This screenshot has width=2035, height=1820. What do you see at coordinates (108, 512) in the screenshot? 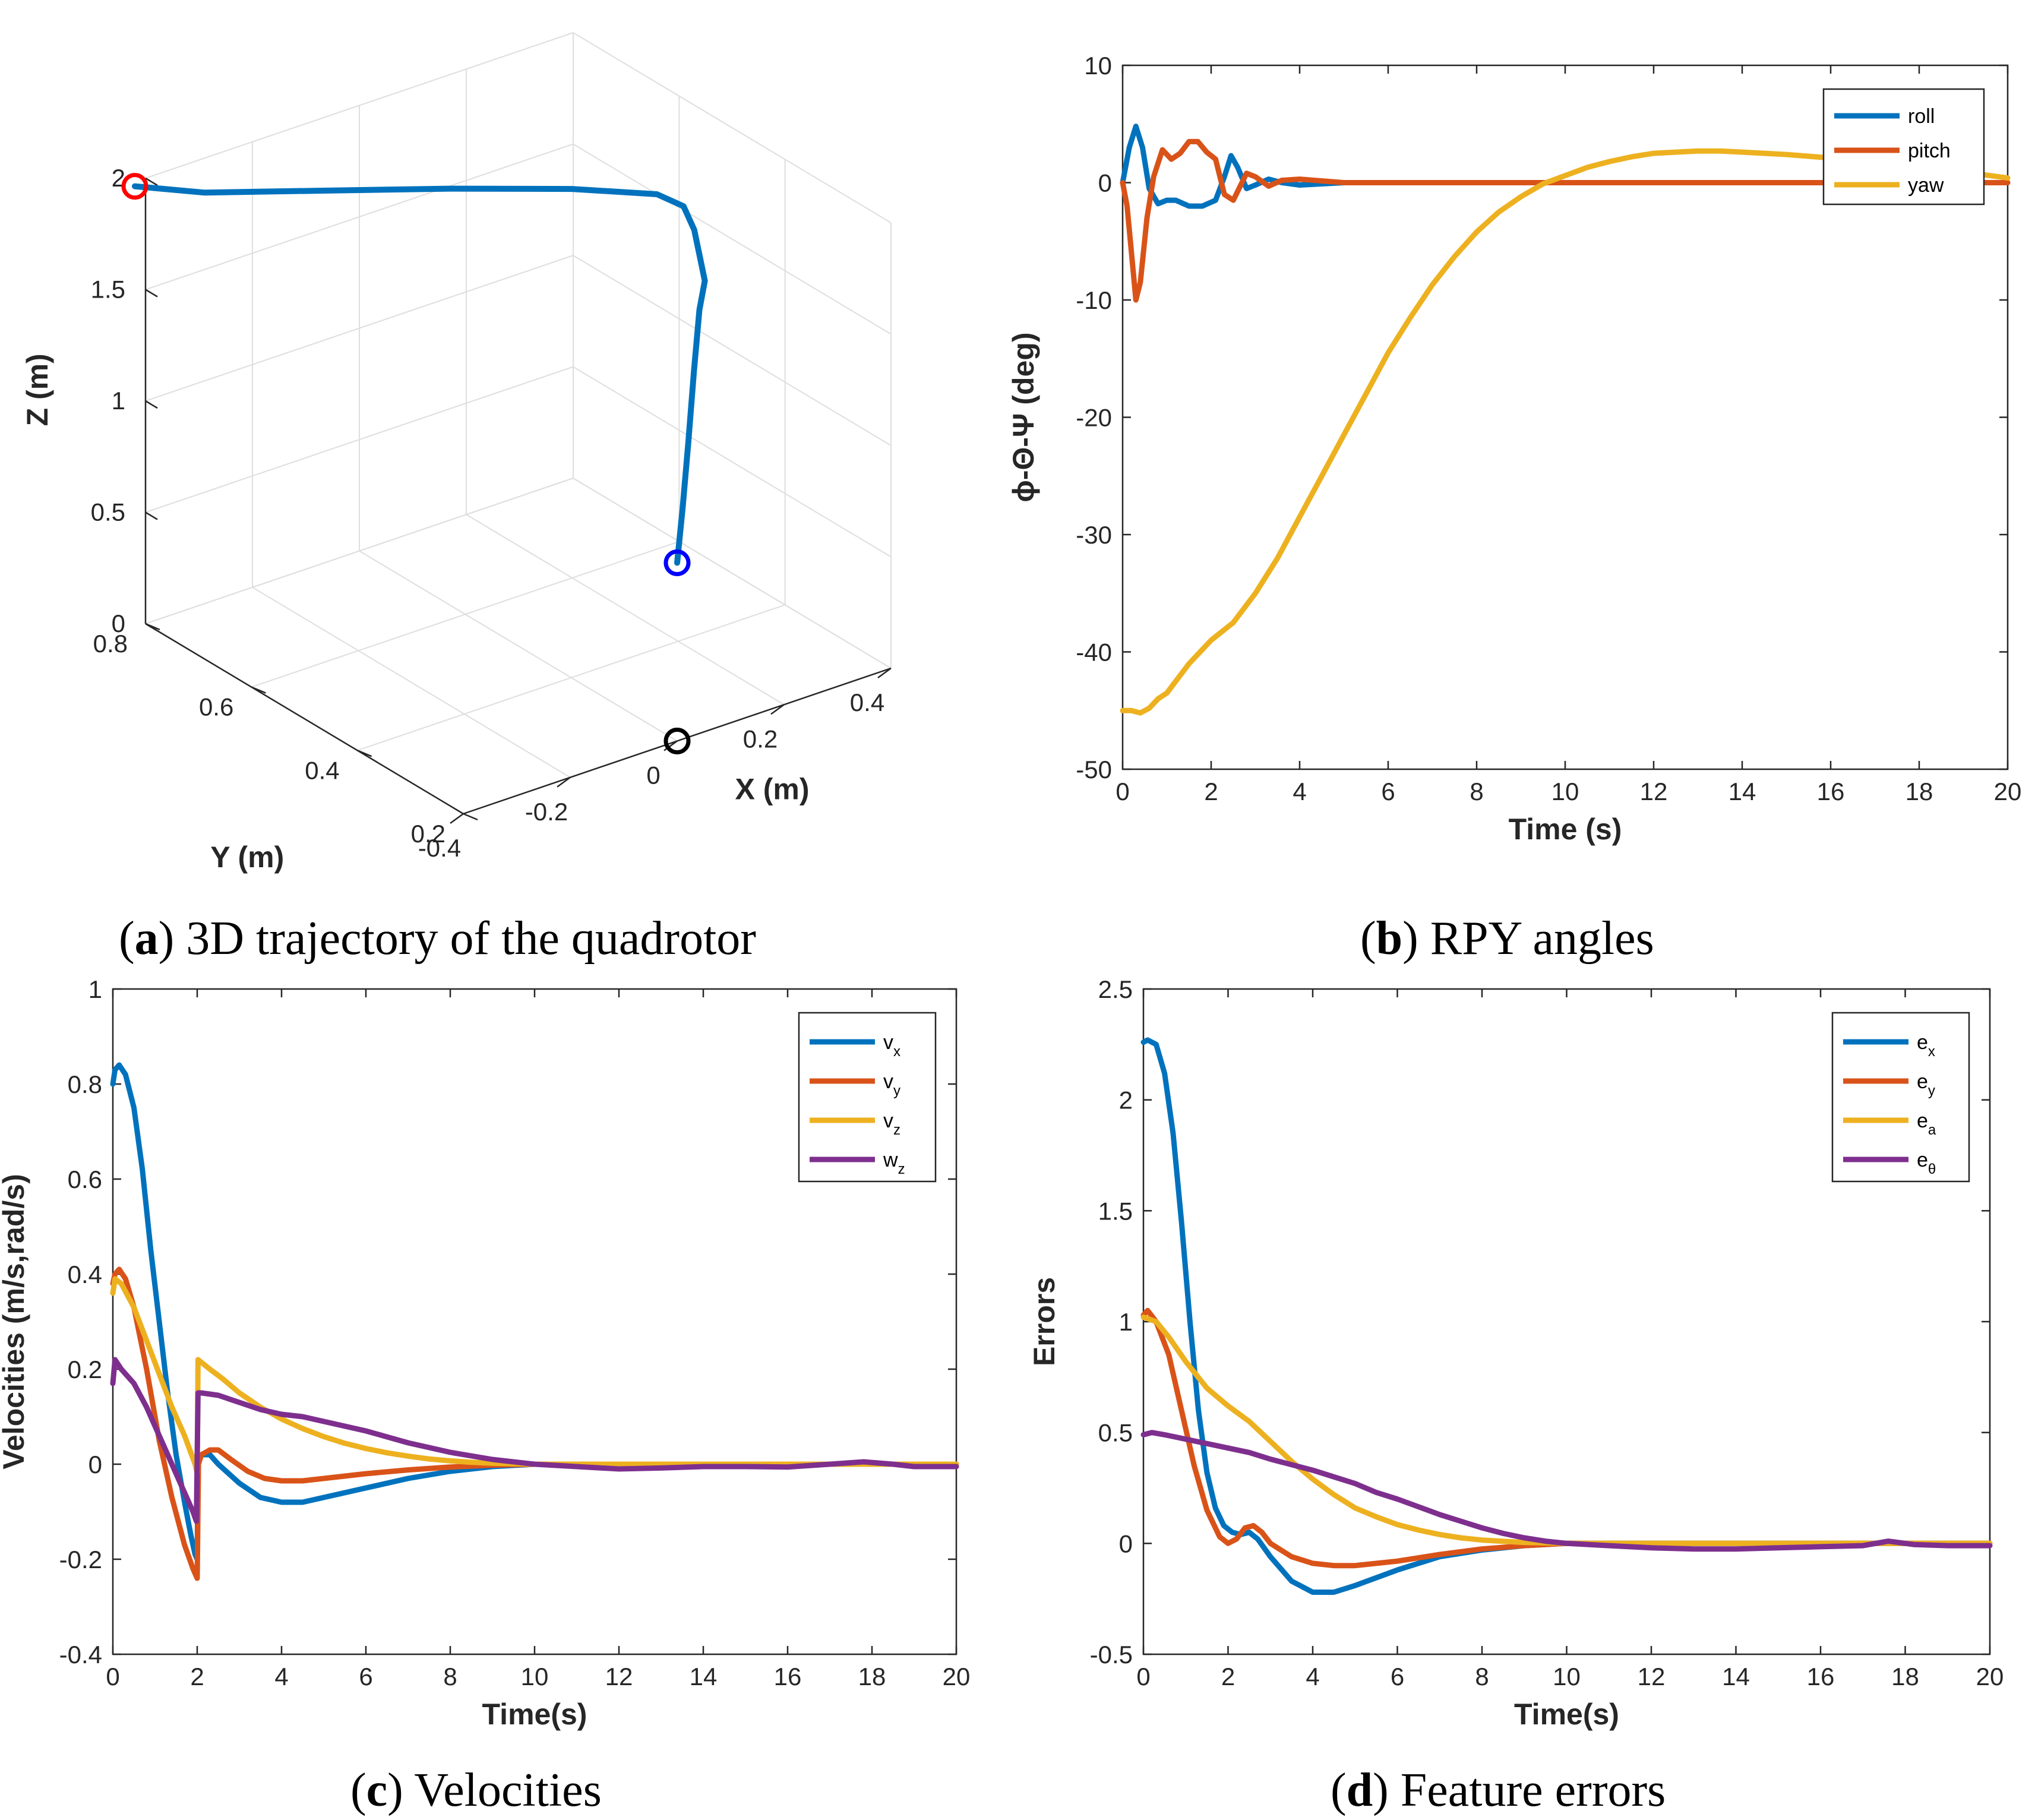
I see `z-tick-label: 0.5` at bounding box center [108, 512].